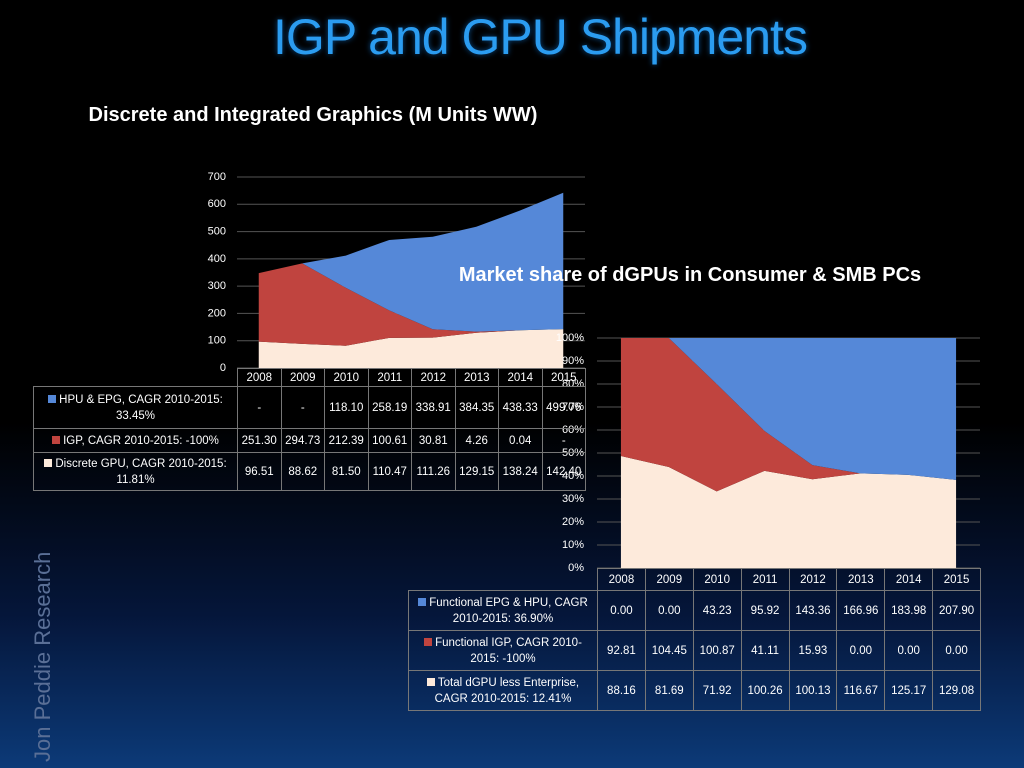  Describe the element at coordinates (956, 579) in the screenshot. I see `x-tick-label: 2015` at that location.